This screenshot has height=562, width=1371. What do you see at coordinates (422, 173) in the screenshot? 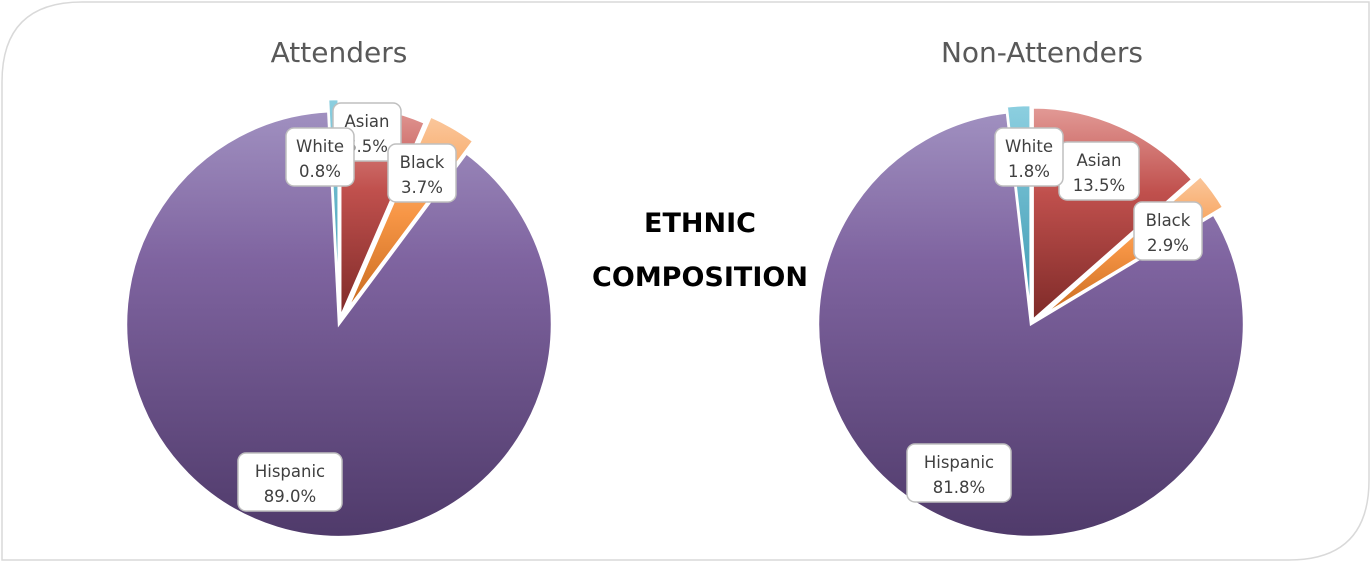
I see `data-label-attenders-black: Black 3.7%` at bounding box center [422, 173].